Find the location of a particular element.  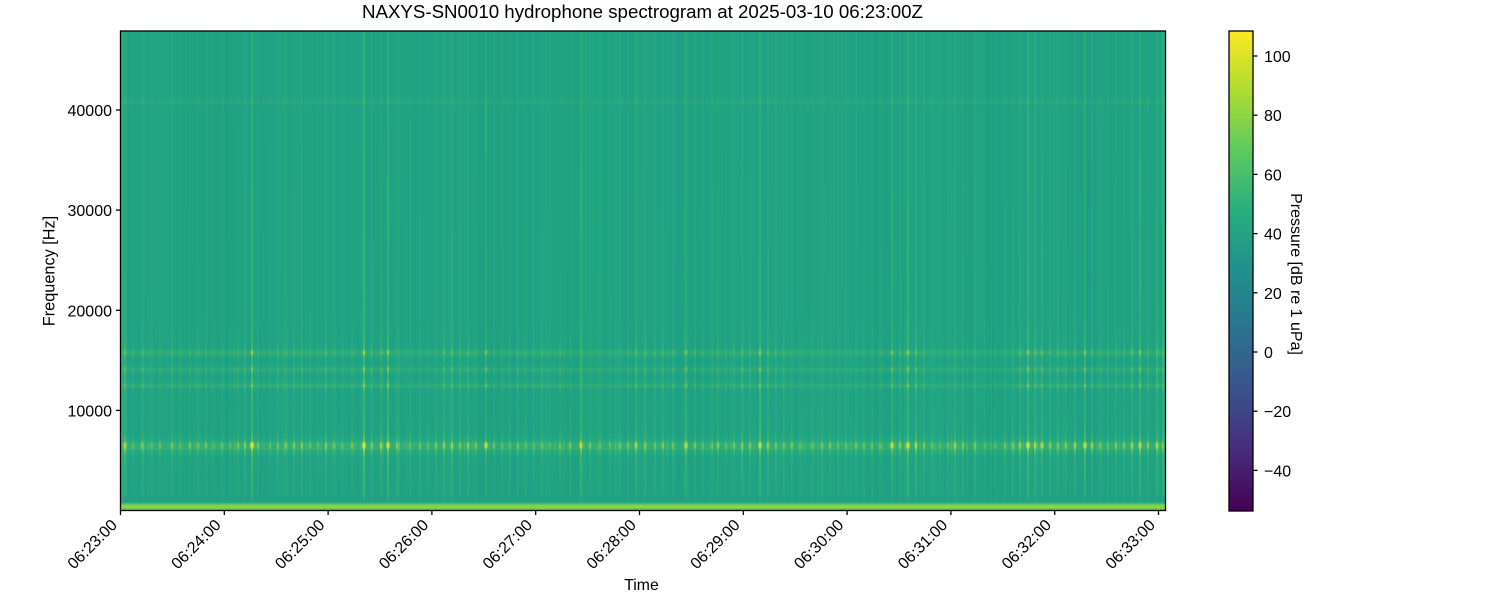

svg-text: 20 is located at coordinates (1273, 294).